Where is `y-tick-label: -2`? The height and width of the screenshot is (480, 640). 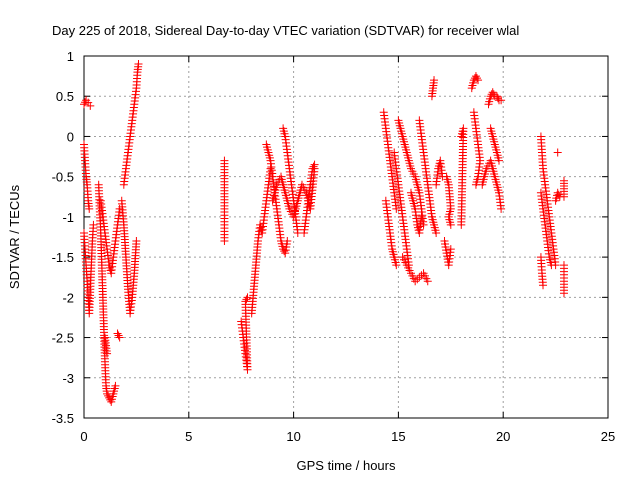 y-tick-label: -2 is located at coordinates (68, 297).